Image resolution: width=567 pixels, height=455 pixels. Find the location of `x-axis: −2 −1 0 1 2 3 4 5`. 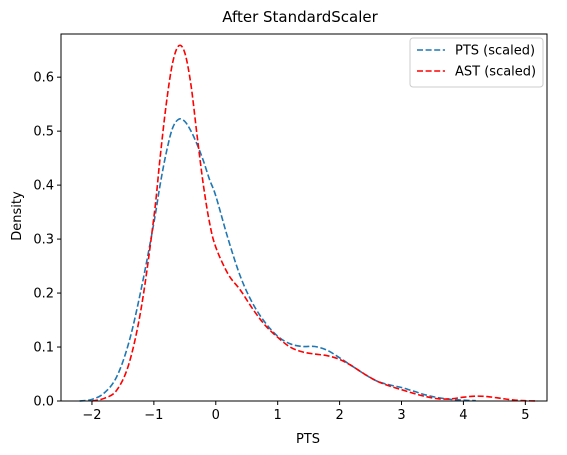

x-axis: −2 −1 0 1 2 3 4 5 is located at coordinates (305, 412).